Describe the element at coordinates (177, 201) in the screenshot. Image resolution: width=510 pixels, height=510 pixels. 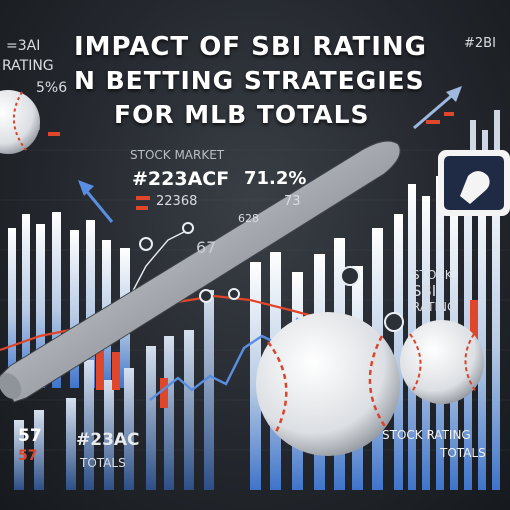
I see `number-22368: 22368` at that location.